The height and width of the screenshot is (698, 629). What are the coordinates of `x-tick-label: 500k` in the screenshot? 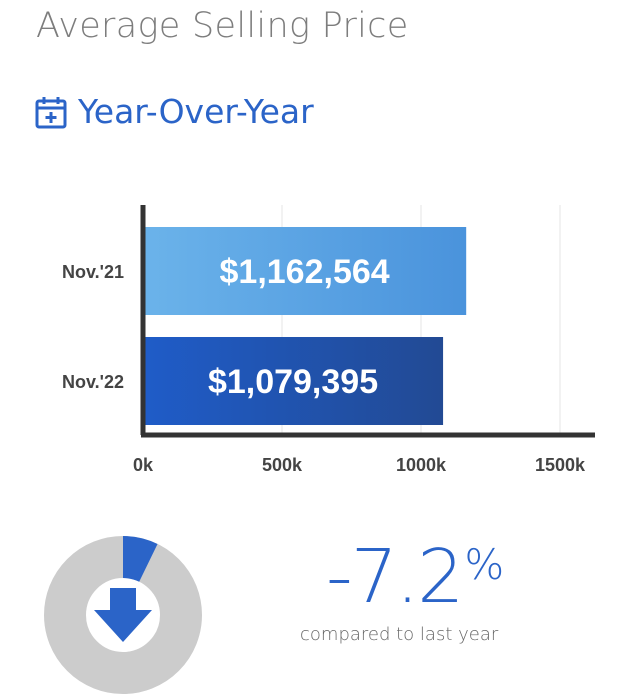 It's located at (282, 465).